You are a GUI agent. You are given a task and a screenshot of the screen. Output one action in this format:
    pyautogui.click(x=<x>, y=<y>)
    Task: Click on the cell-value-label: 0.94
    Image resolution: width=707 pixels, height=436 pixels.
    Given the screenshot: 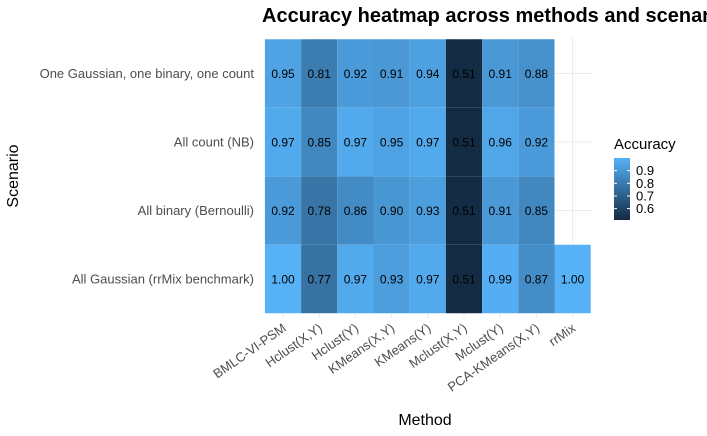 What is the action you would take?
    pyautogui.click(x=428, y=74)
    